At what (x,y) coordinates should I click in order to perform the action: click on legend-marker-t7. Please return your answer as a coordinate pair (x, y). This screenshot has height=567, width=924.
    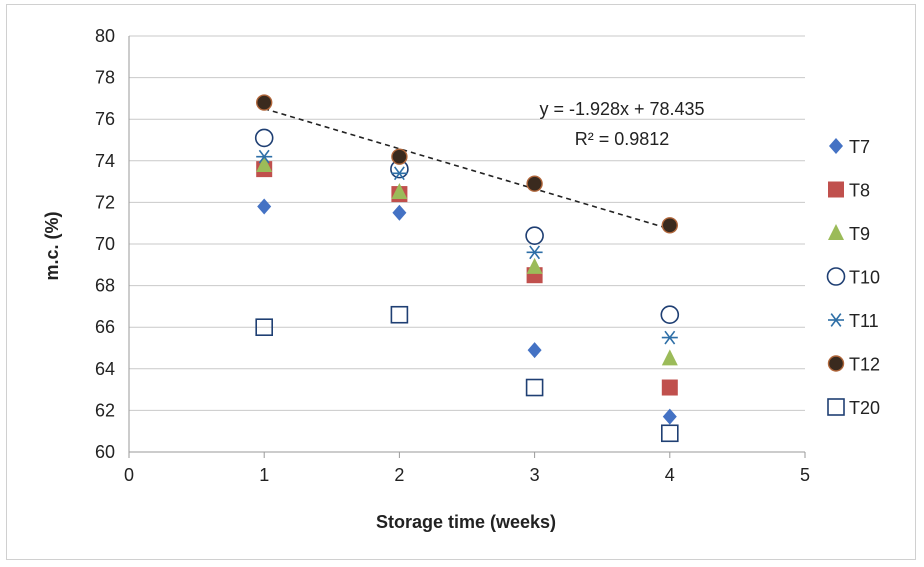
    Looking at the image, I should click on (836, 146).